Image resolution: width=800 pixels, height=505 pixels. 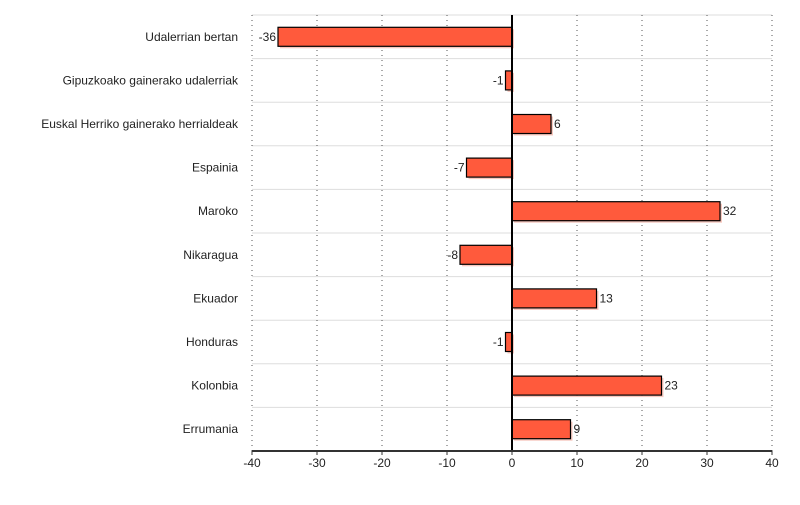 What do you see at coordinates (512, 463) in the screenshot?
I see `x-tick-label: 0` at bounding box center [512, 463].